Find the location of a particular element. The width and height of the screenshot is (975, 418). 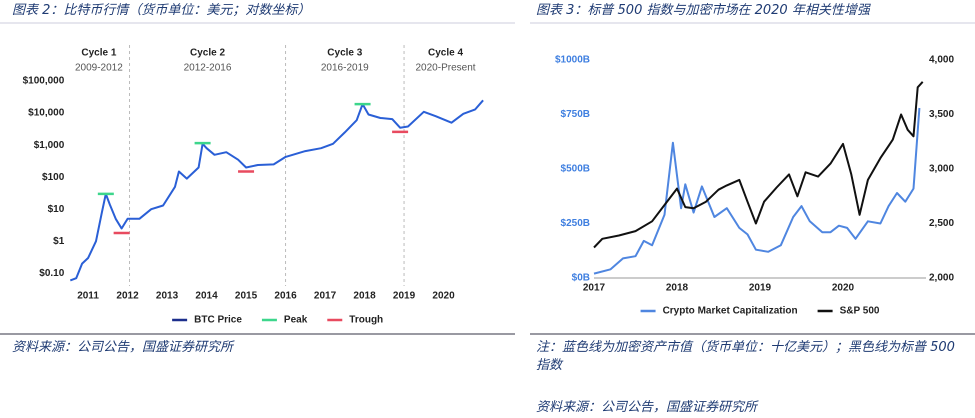

y-tick-label: $500B is located at coordinates (575, 169).